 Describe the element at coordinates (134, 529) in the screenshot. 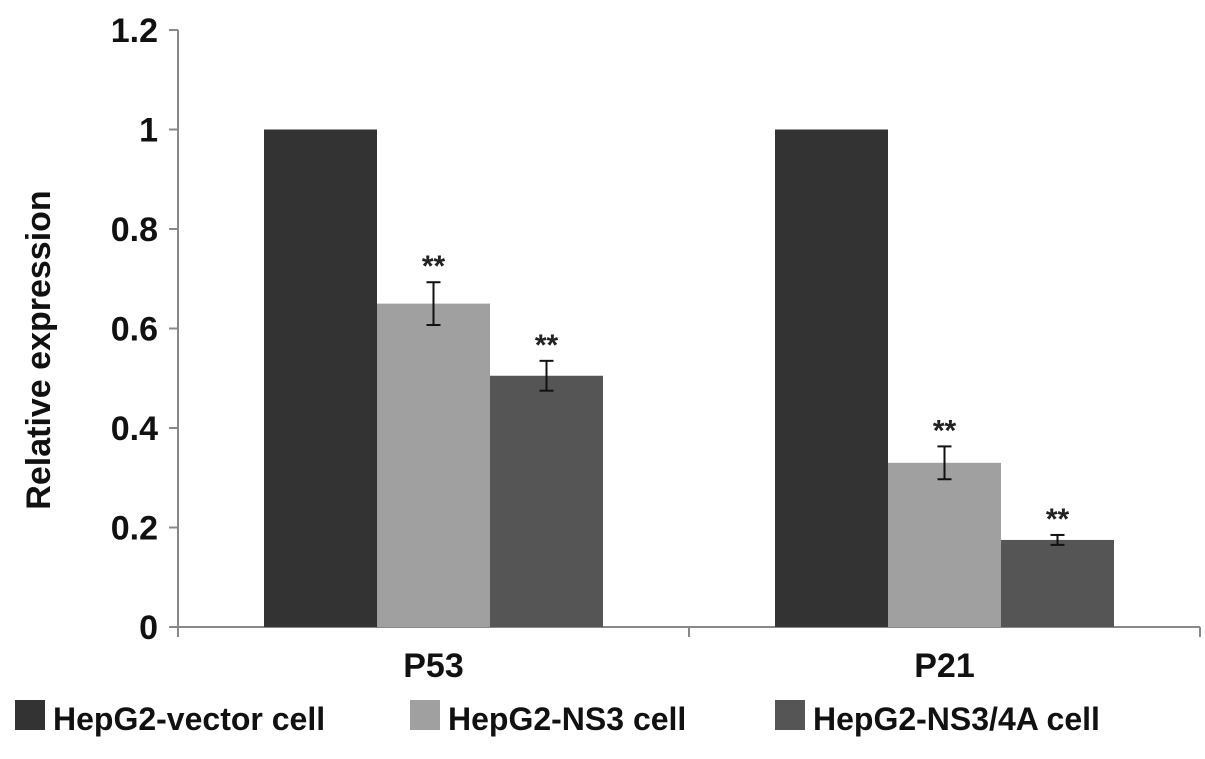

I see `y-tick-label: 0.2` at that location.